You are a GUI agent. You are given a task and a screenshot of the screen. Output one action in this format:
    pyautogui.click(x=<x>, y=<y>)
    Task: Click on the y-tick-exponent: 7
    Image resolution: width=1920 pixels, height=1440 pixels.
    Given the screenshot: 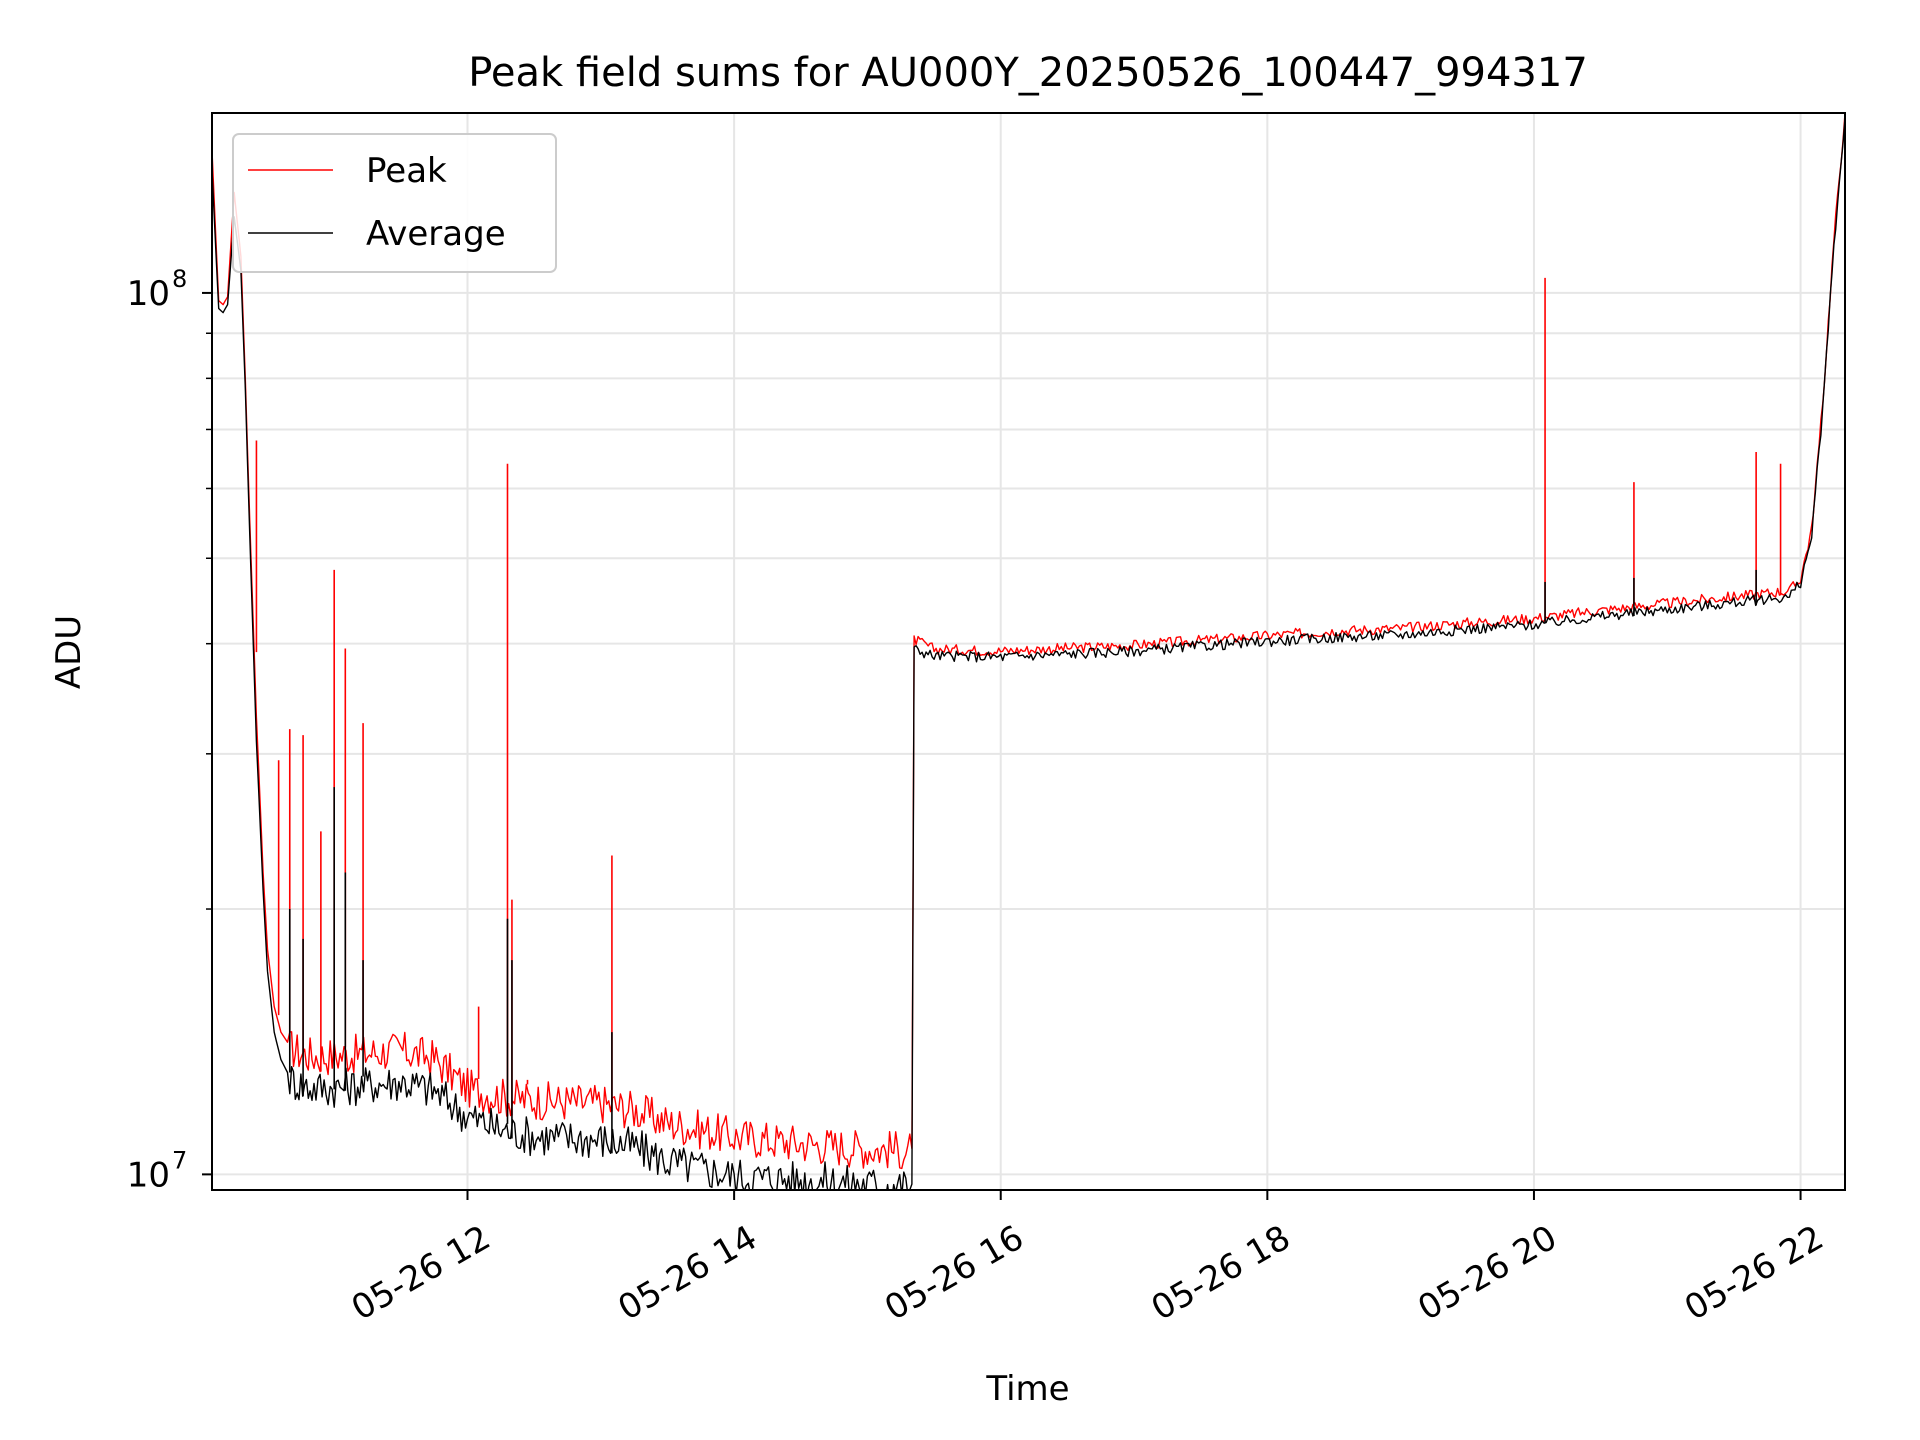 What is the action you would take?
    pyautogui.click(x=179, y=1160)
    